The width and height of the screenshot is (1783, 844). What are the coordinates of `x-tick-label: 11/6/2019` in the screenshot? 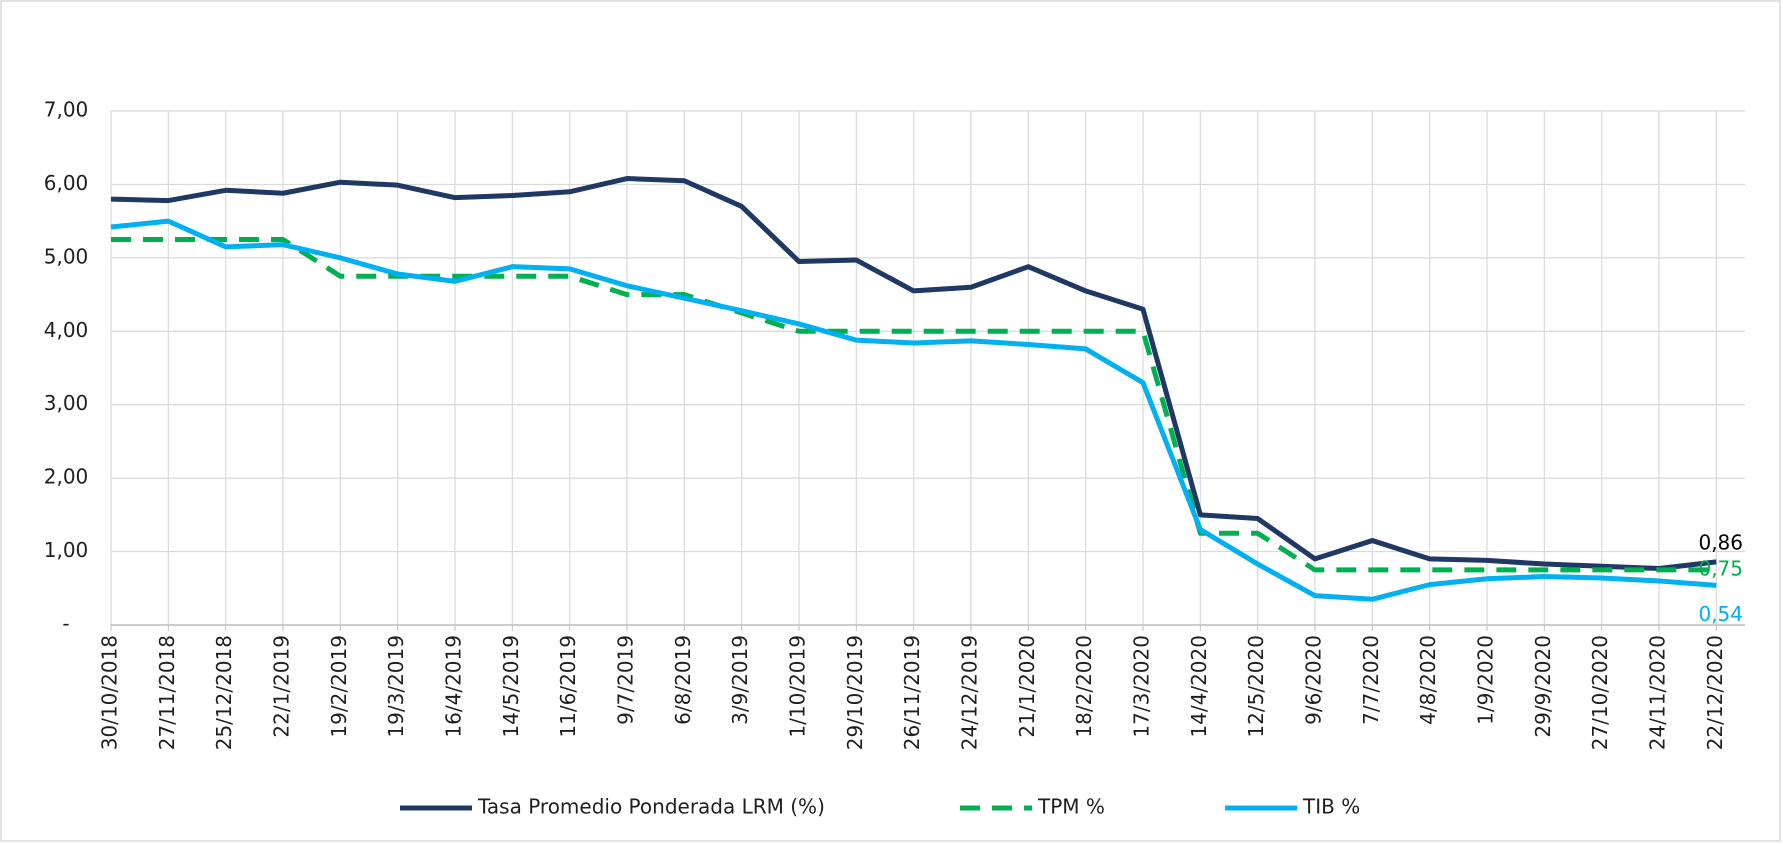 It's located at (568, 686).